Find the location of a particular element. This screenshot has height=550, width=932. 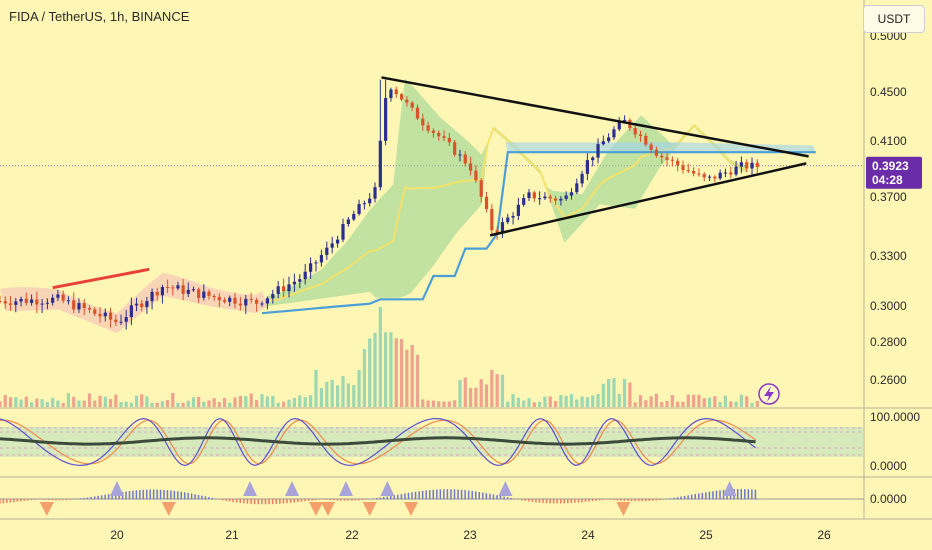

momentum-line is located at coordinates (378, 441).